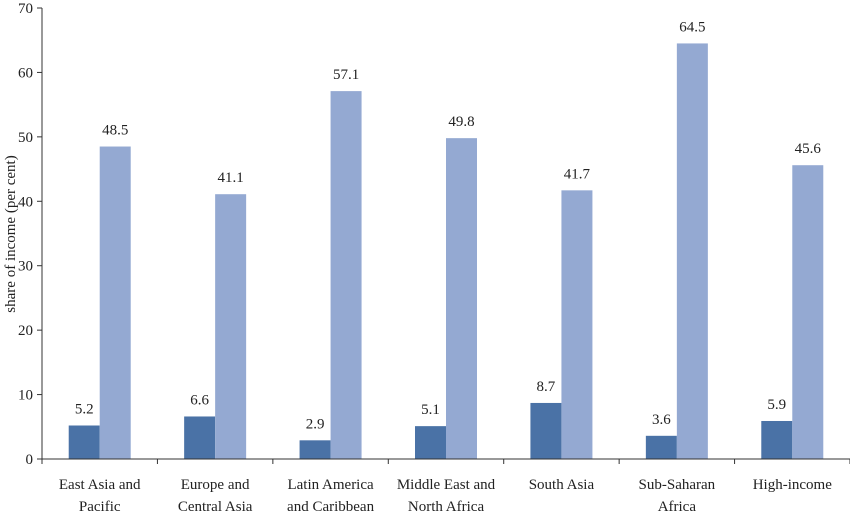 This screenshot has height=514, width=850. What do you see at coordinates (546, 387) in the screenshot?
I see `data-label: 8.7` at bounding box center [546, 387].